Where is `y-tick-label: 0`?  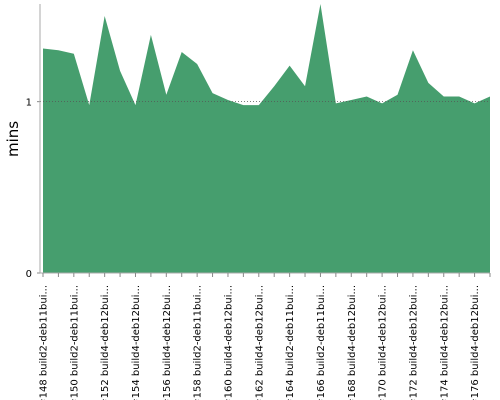
y-tick-label: 0 is located at coordinates (29, 274).